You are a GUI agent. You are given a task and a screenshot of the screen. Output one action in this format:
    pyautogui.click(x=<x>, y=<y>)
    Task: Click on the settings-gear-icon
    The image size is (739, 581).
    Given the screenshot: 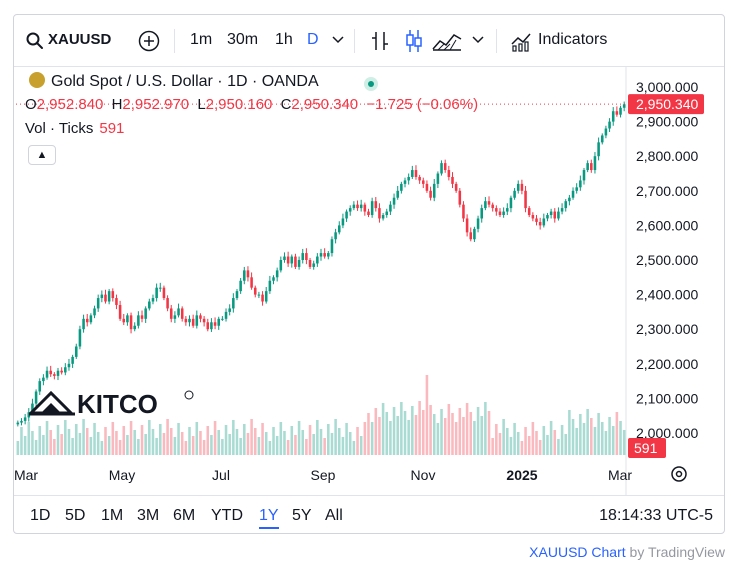 What is the action you would take?
    pyautogui.click(x=679, y=474)
    